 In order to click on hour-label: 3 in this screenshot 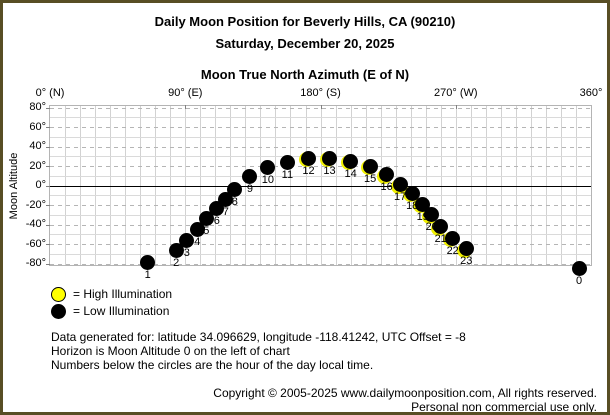, I will do `click(186, 252)`.